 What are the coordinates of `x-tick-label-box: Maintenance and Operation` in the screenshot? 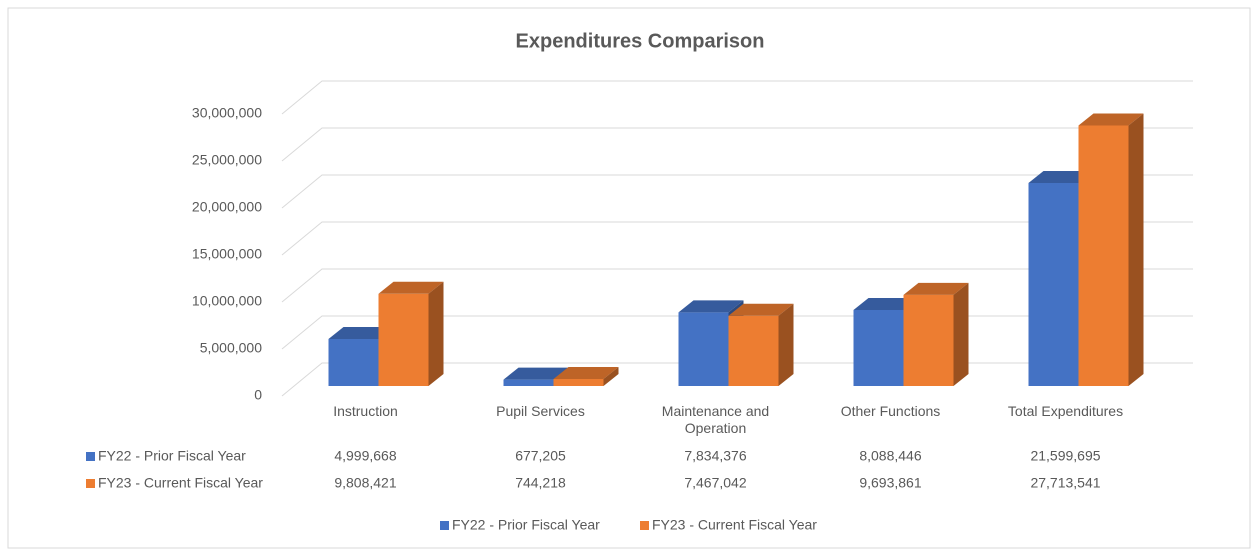 It's located at (715, 419).